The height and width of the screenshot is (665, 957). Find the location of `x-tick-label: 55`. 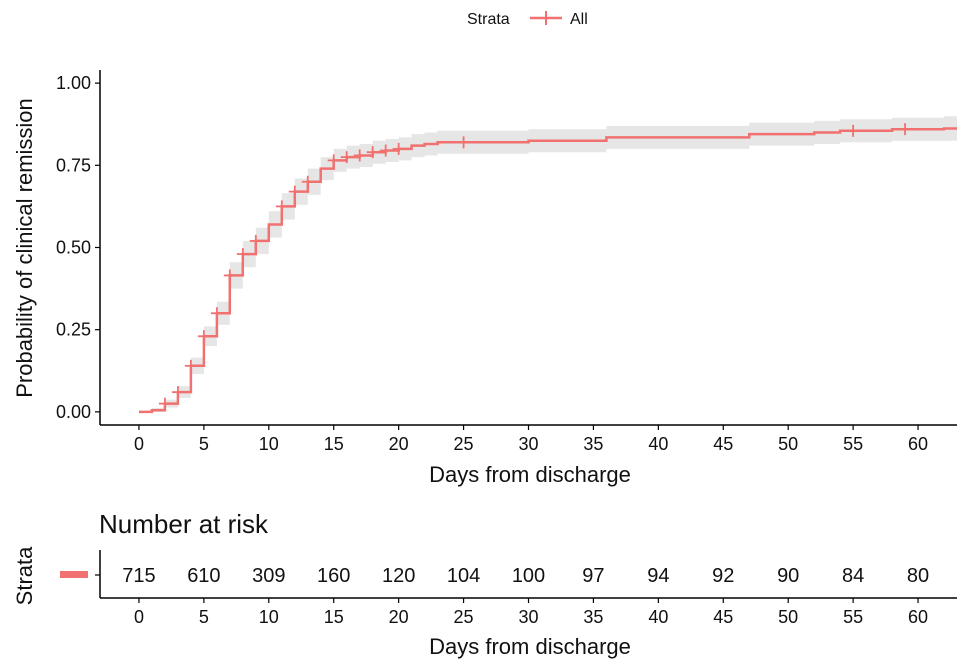

x-tick-label: 55 is located at coordinates (853, 444).